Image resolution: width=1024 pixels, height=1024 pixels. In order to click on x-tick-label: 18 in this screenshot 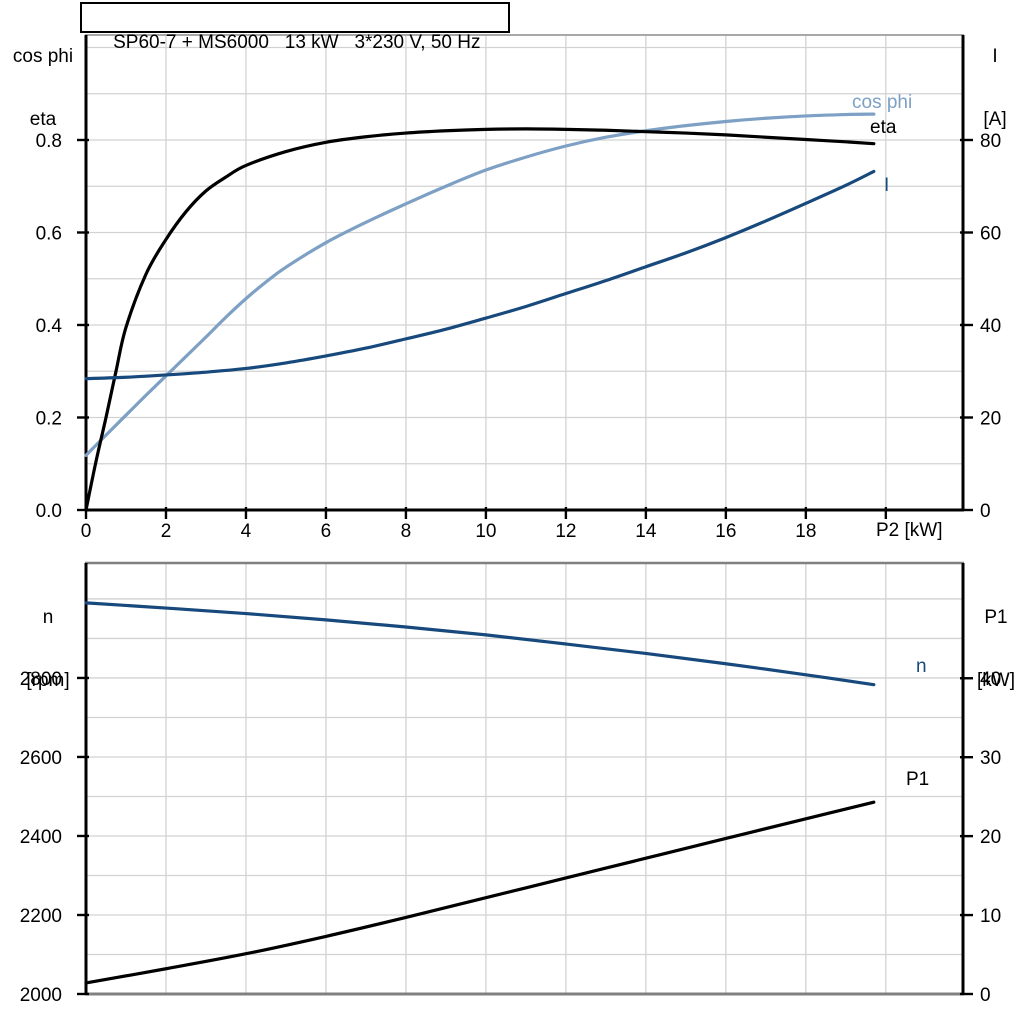, I will do `click(805, 531)`.